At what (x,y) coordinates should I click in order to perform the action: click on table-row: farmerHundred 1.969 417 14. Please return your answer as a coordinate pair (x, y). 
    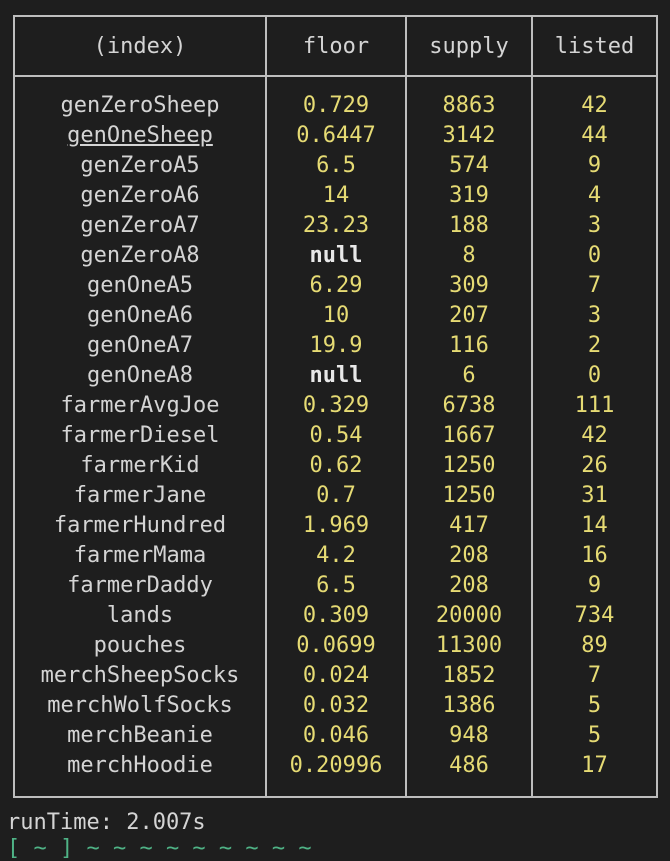
    Looking at the image, I should click on (335, 526).